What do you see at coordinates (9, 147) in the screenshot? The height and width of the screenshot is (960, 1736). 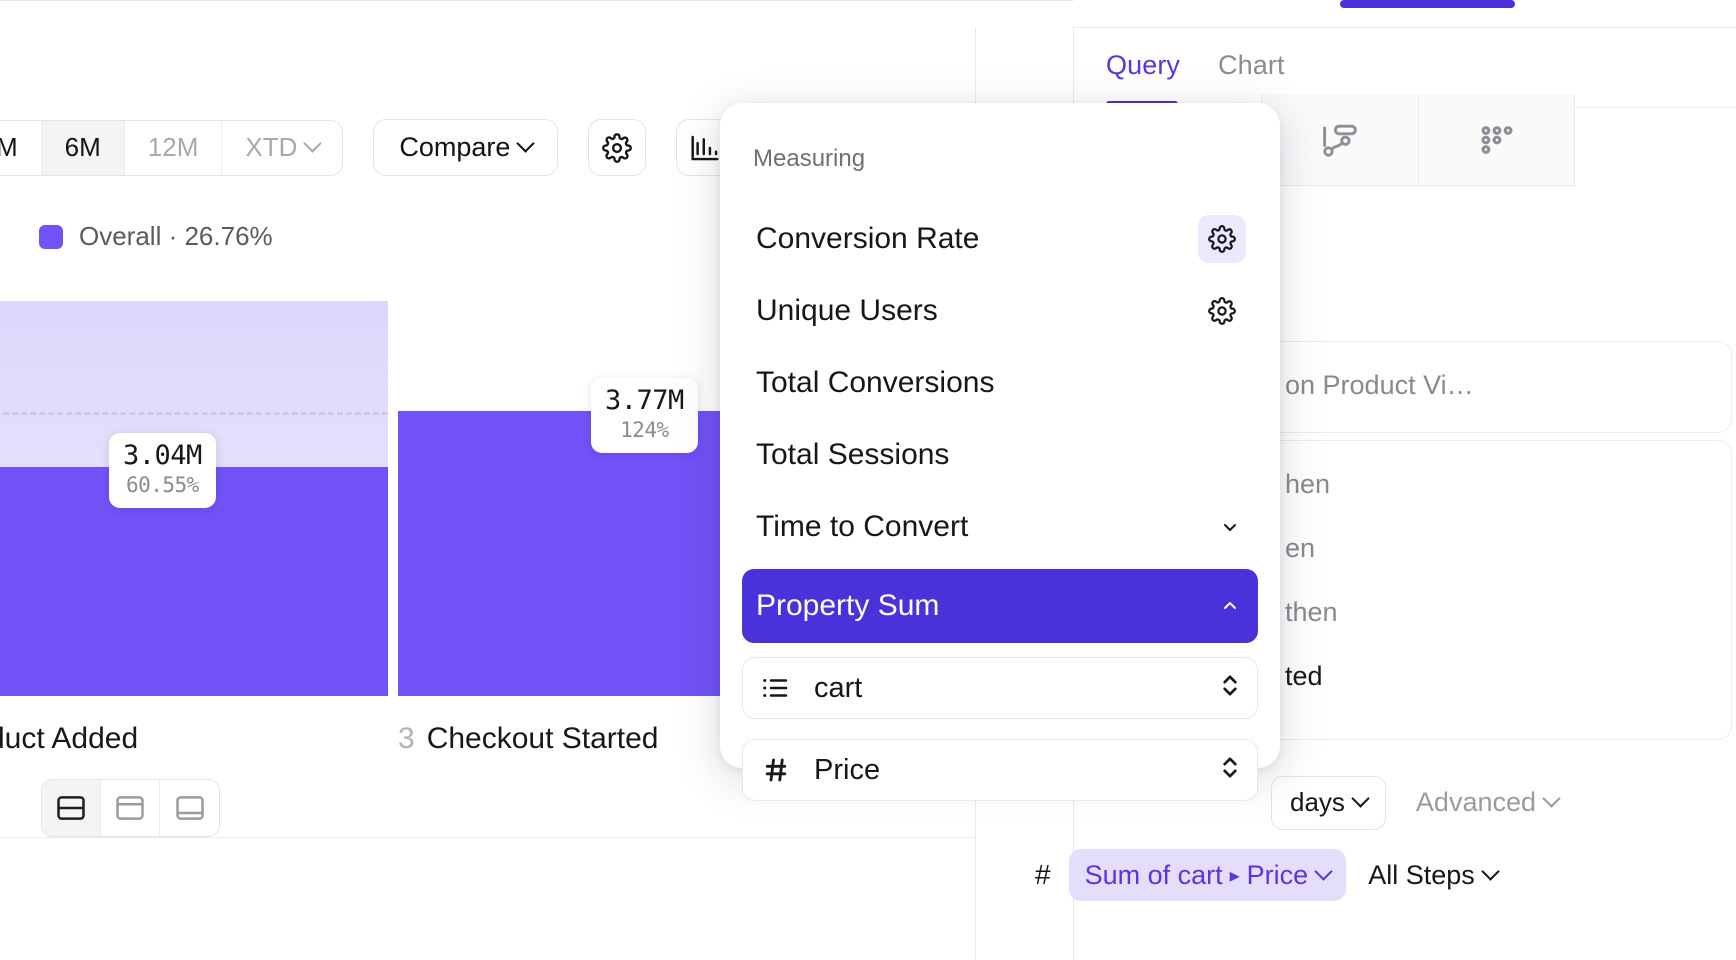 I see `range-label: M` at bounding box center [9, 147].